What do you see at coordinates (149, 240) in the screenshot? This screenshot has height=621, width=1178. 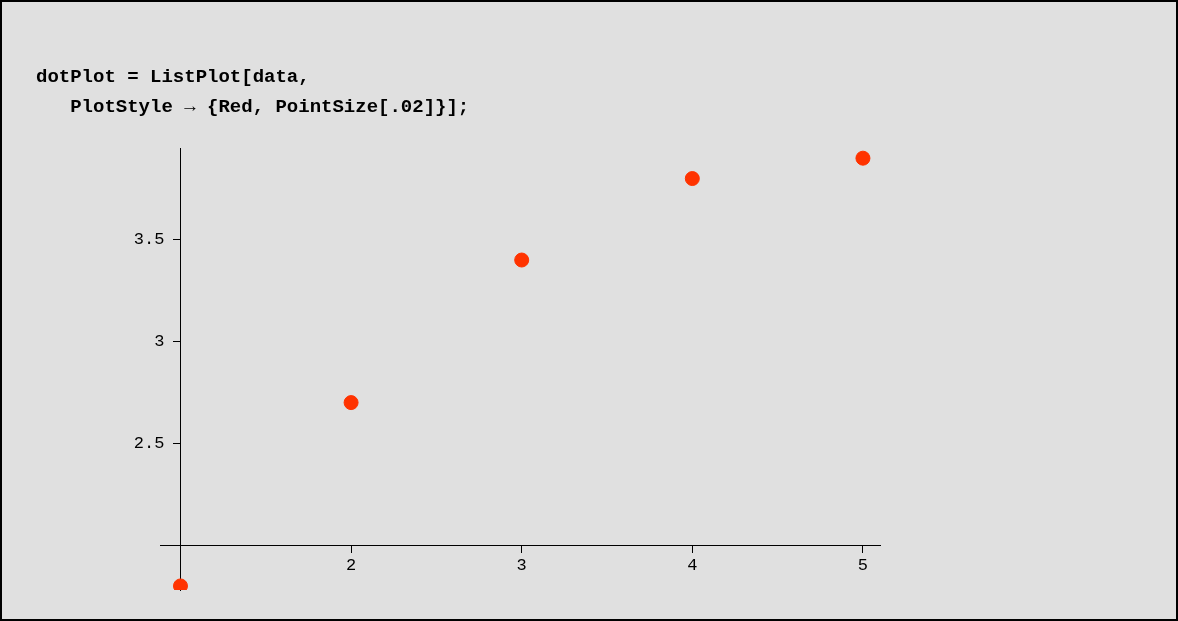 I see `y-tick-label: 3.5` at bounding box center [149, 240].